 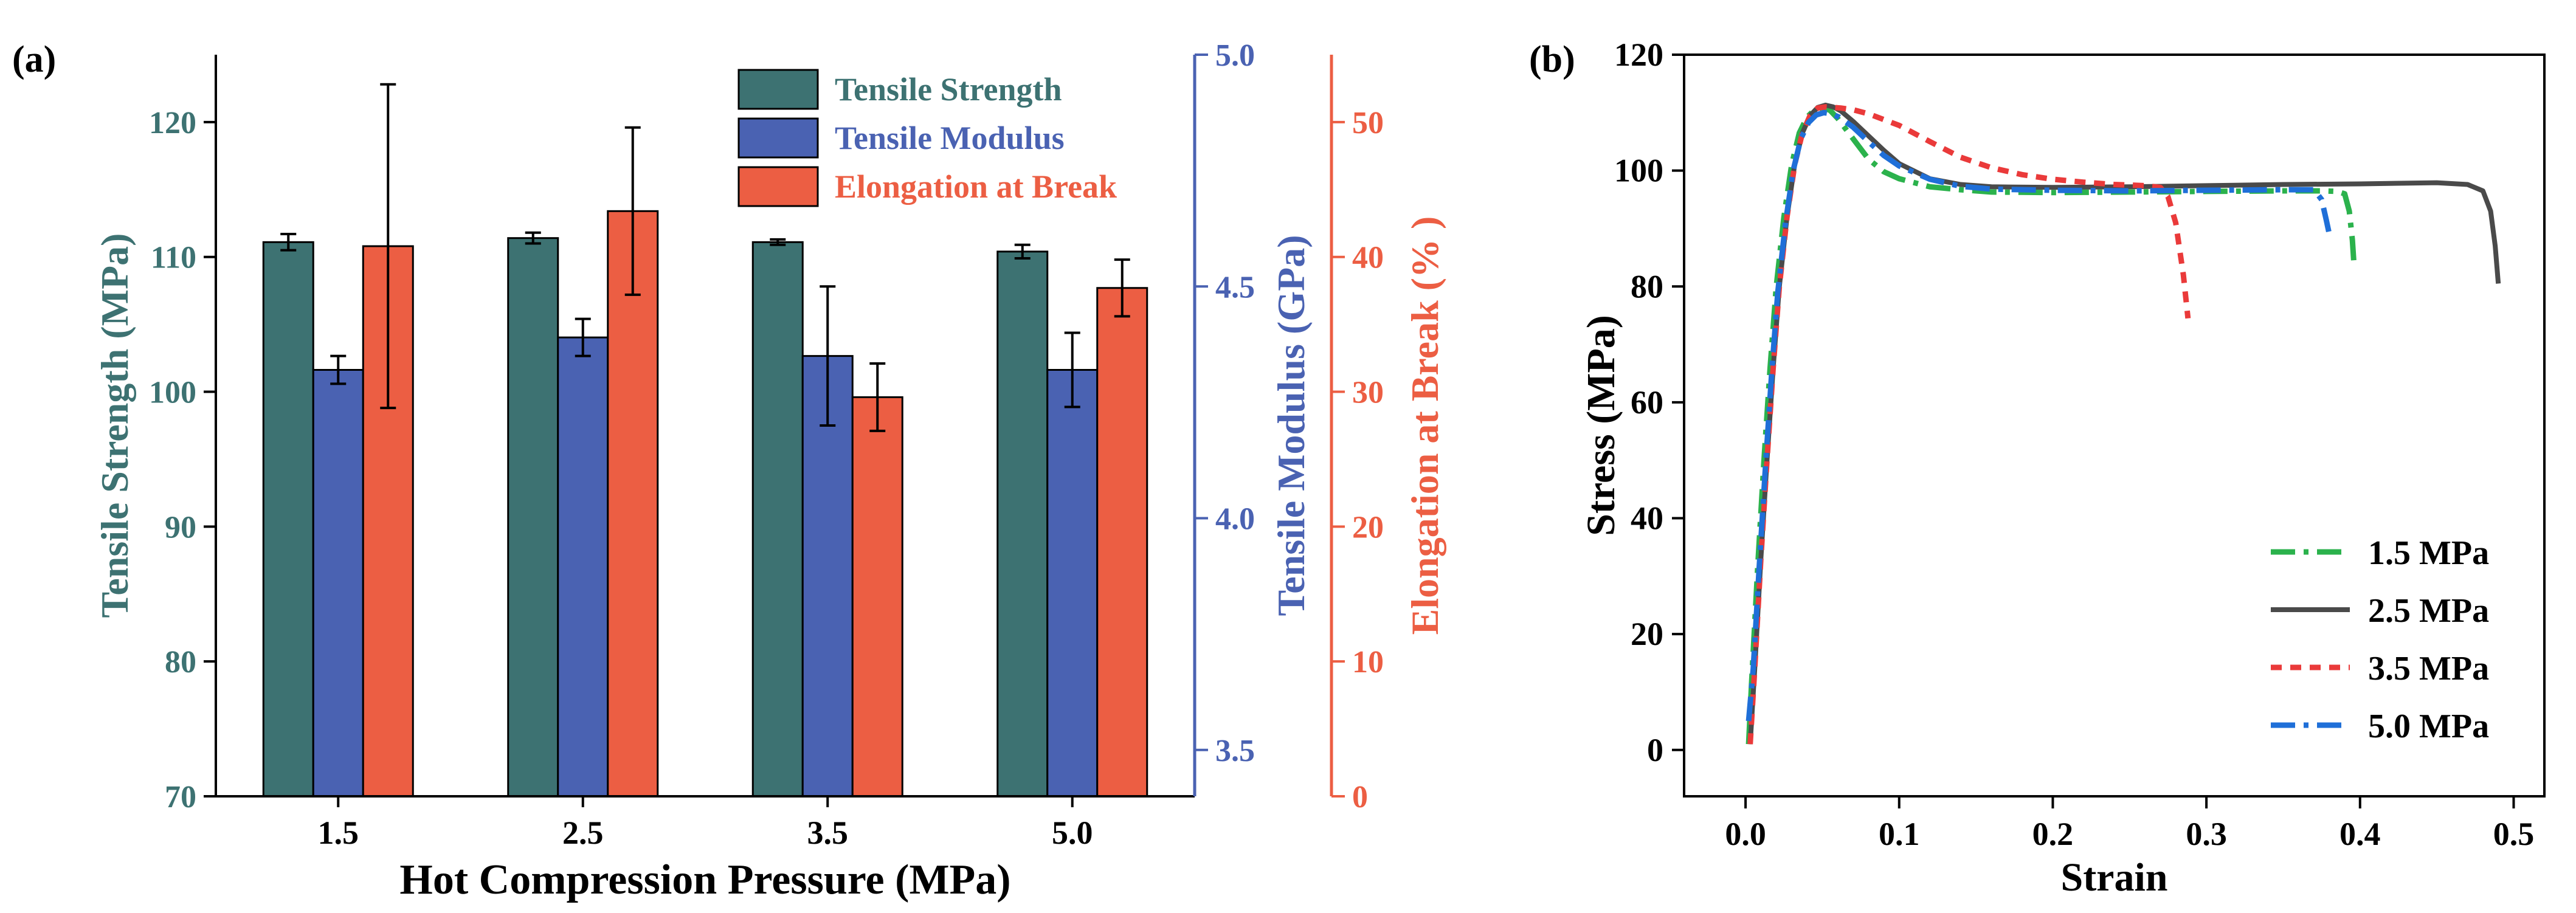 I want to click on legend-swatch-tensile-strength, so click(x=778, y=89).